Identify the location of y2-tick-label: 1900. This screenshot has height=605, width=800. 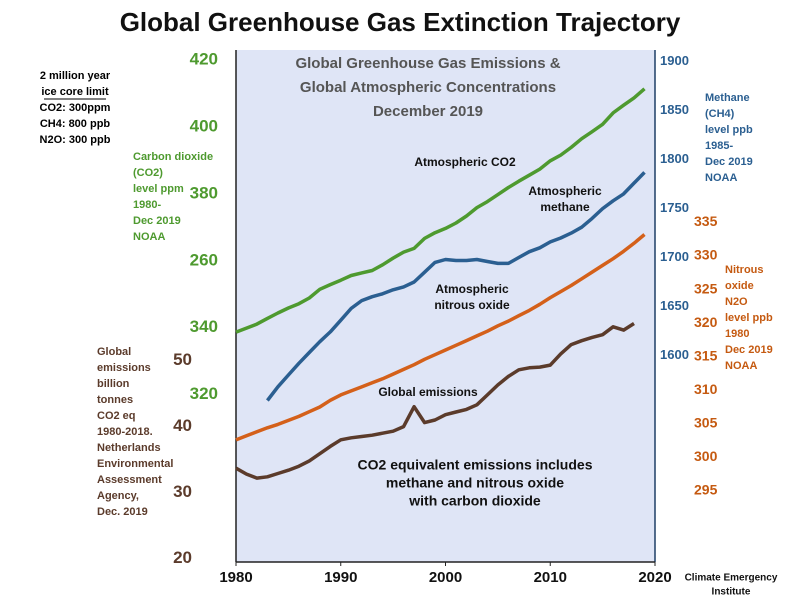
(674, 60).